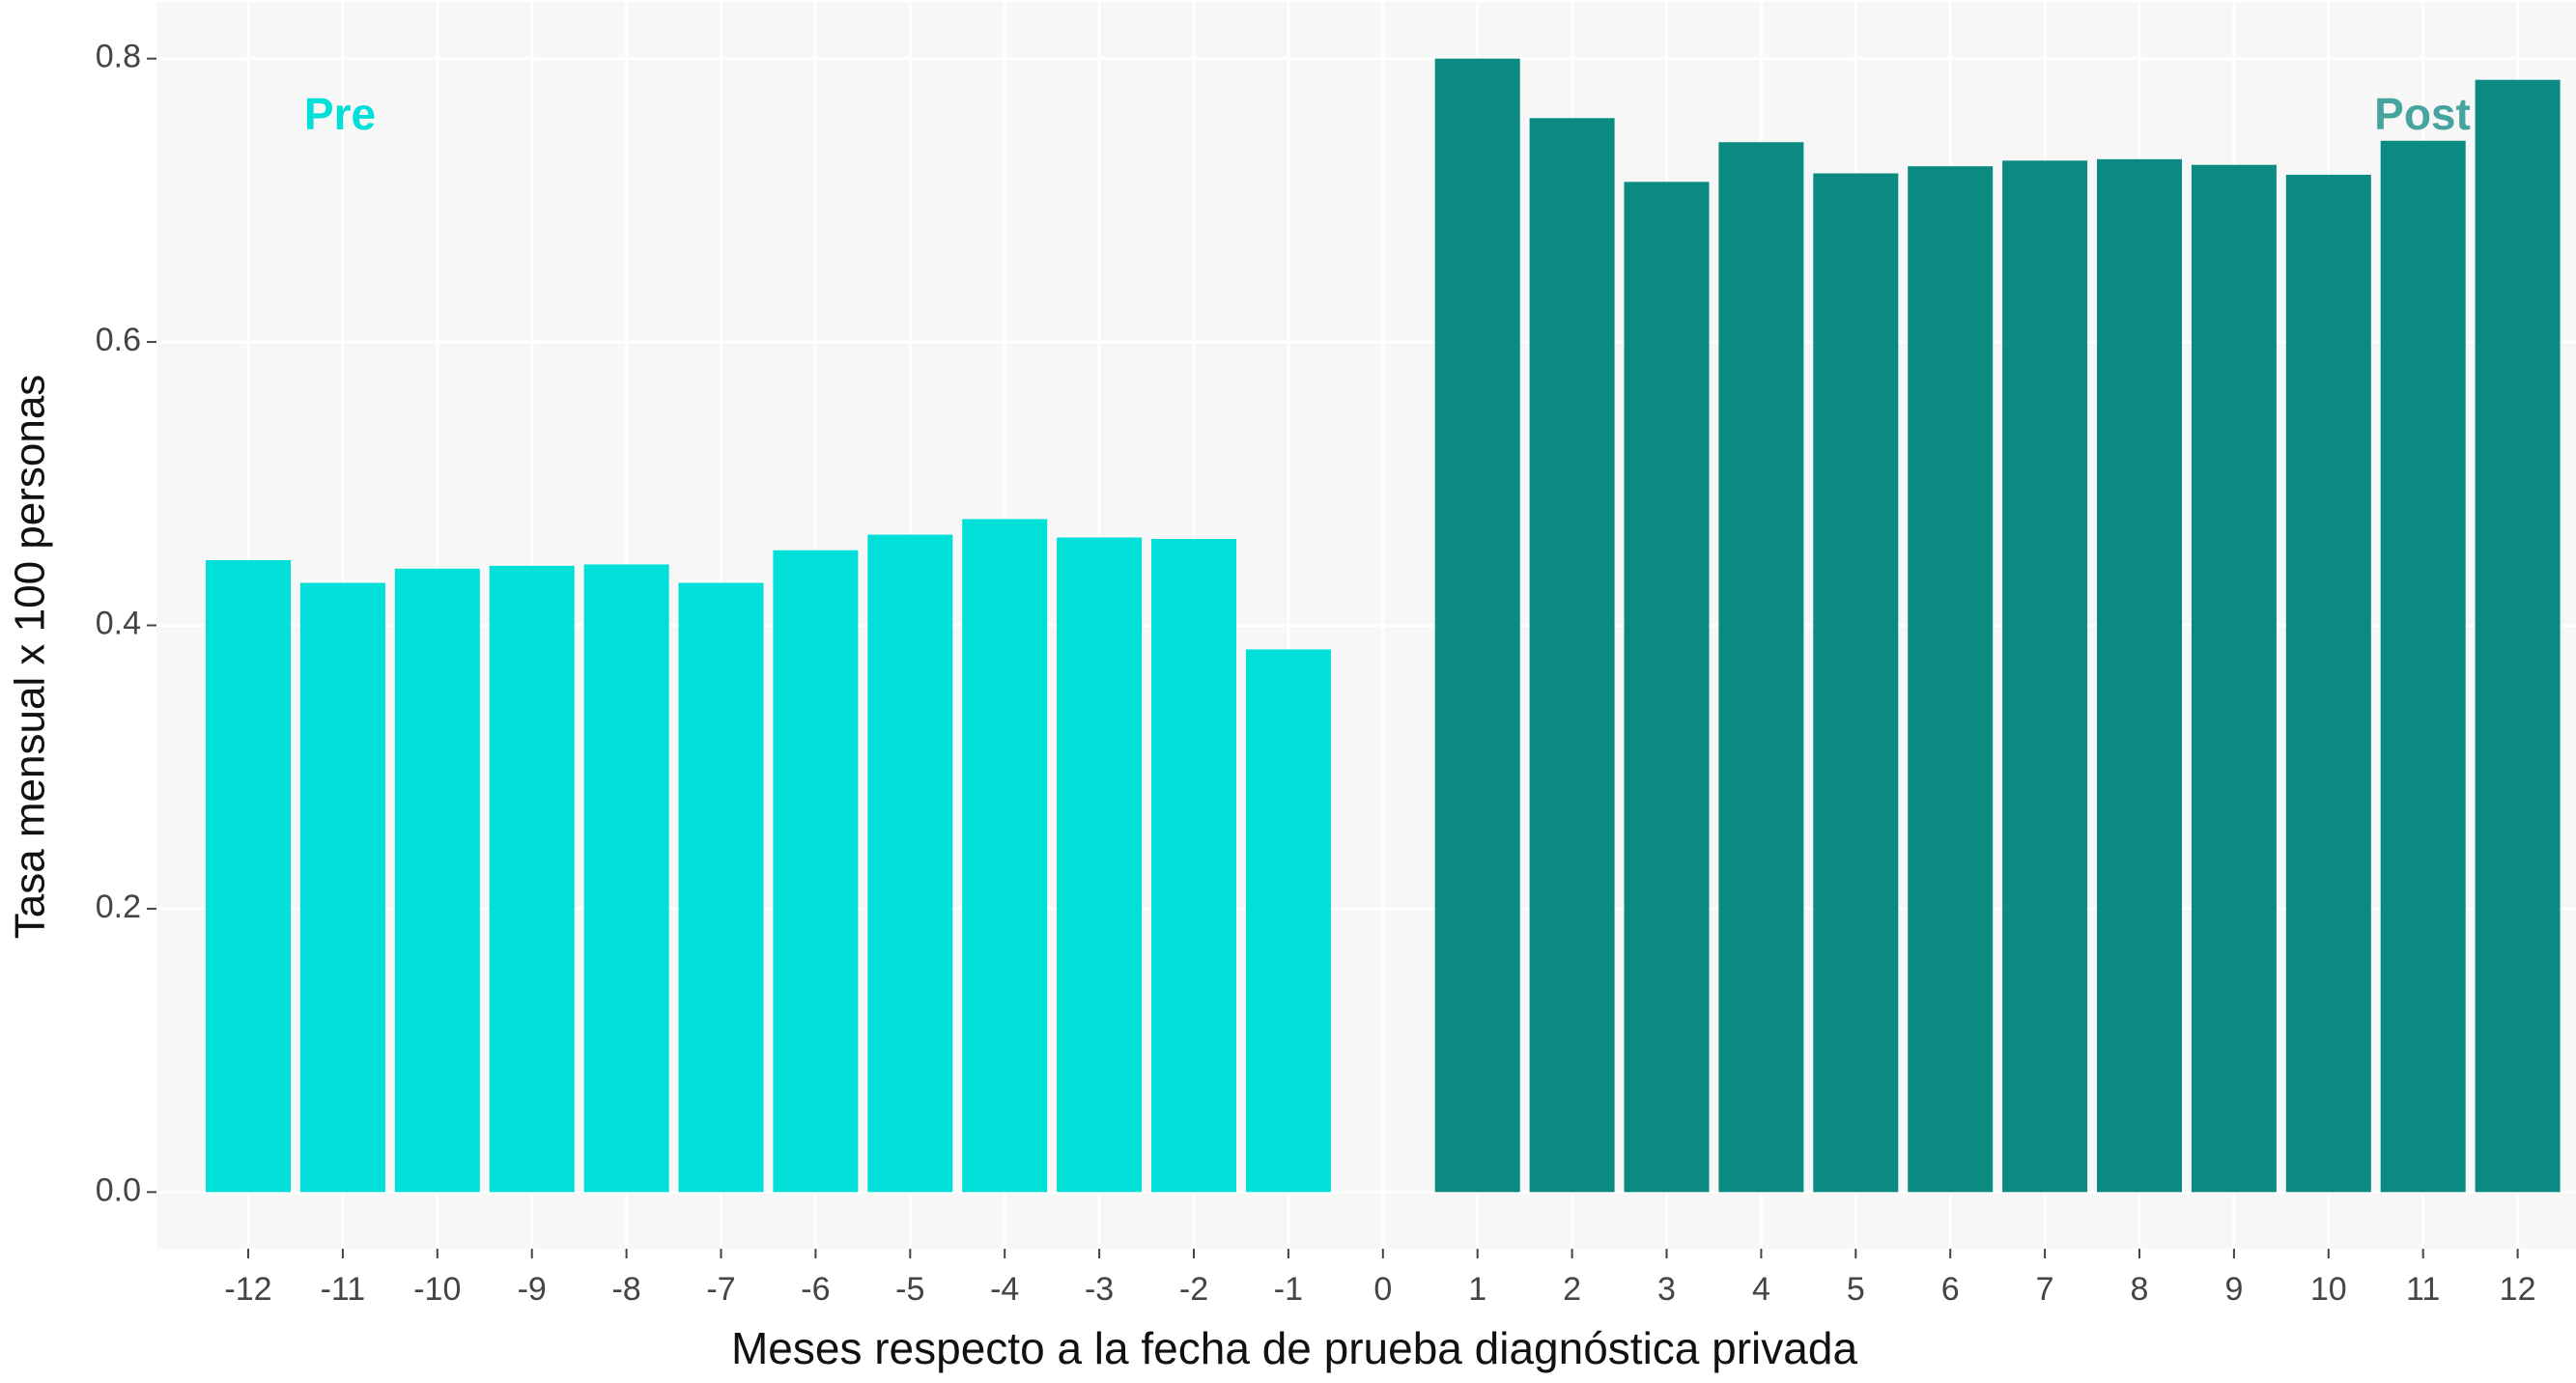  I want to click on series-label: Pre, so click(340, 114).